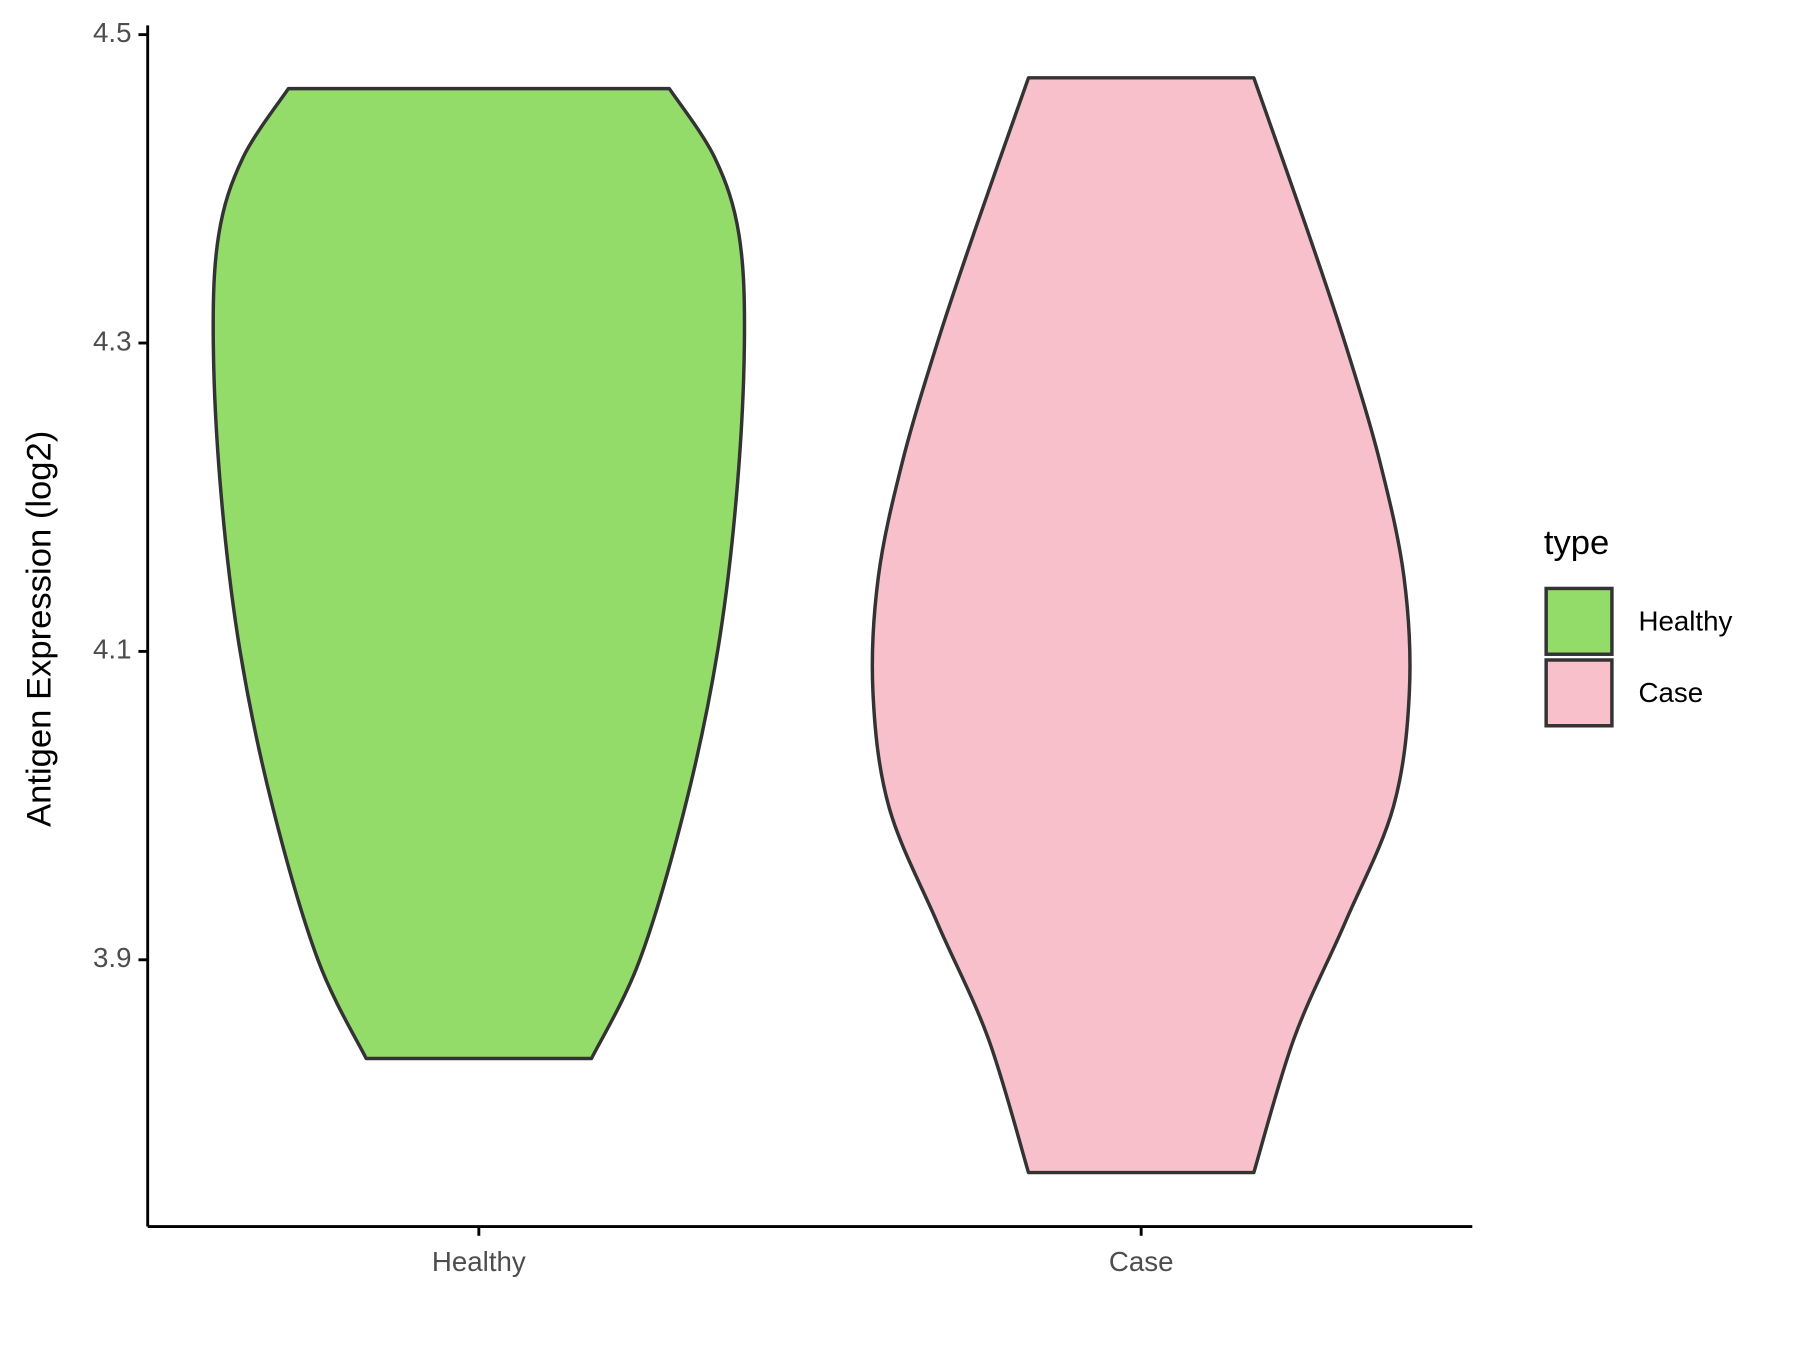 Image resolution: width=1800 pixels, height=1350 pixels. I want to click on y-tick-label: 4.5, so click(112, 32).